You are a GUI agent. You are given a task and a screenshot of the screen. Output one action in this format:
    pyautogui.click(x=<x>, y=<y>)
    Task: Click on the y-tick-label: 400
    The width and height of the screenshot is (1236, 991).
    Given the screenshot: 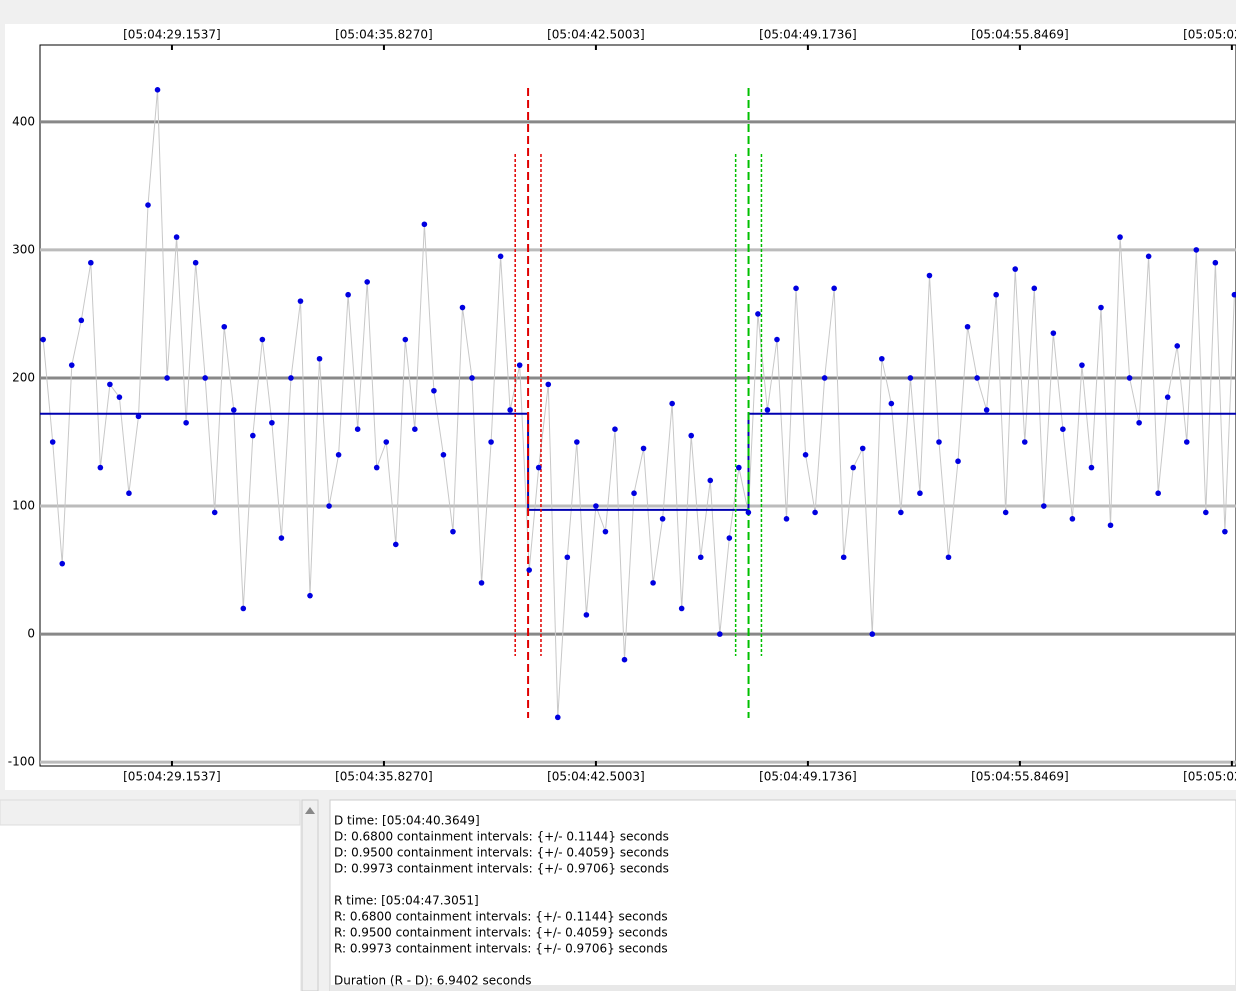 What is the action you would take?
    pyautogui.click(x=23, y=121)
    